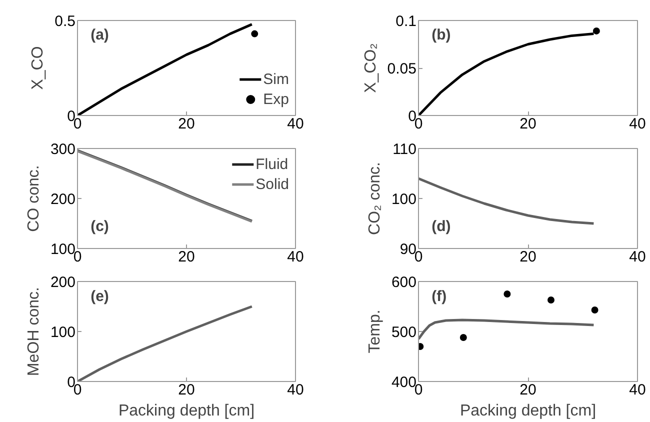 The image size is (650, 422). What do you see at coordinates (99, 226) in the screenshot?
I see `annotation: (c)` at bounding box center [99, 226].